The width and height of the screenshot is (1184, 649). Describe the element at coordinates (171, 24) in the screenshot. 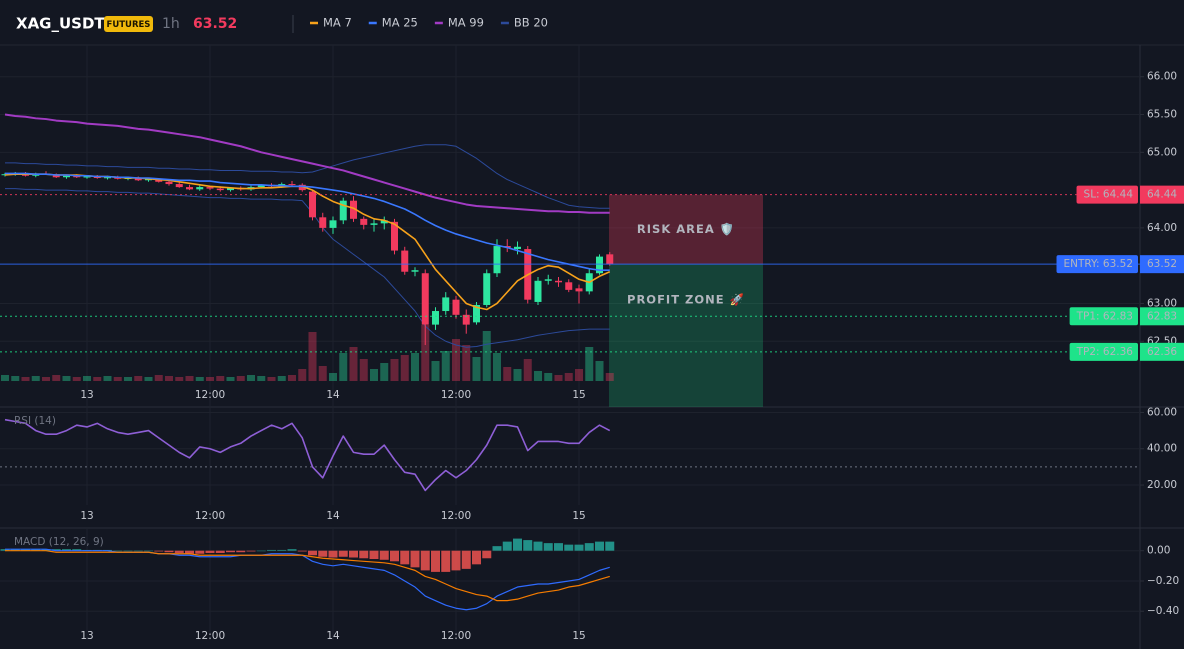

I see `interval: 1h` at that location.